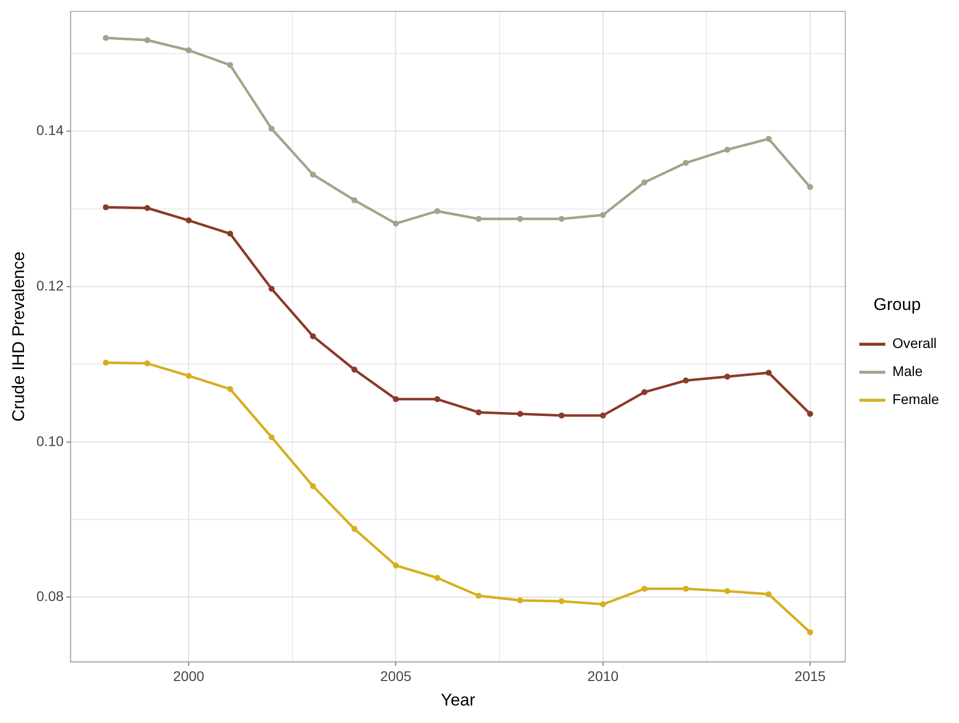 The height and width of the screenshot is (723, 959). I want to click on x-tick-label: 2005, so click(396, 676).